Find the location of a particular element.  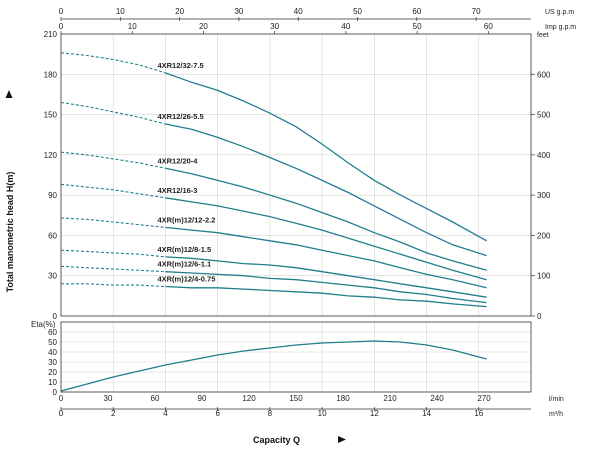

feet-tick-label: 500 is located at coordinates (544, 115).